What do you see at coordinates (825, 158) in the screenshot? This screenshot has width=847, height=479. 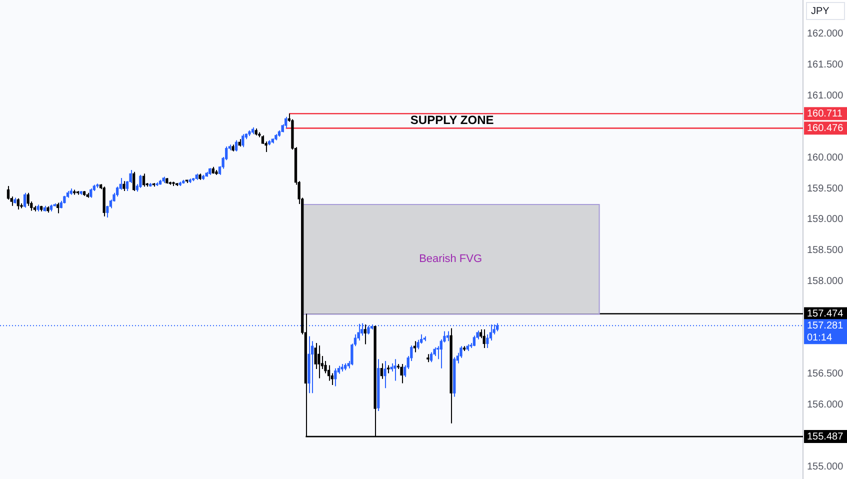 I see `y-tick-label: 160.000` at bounding box center [825, 158].